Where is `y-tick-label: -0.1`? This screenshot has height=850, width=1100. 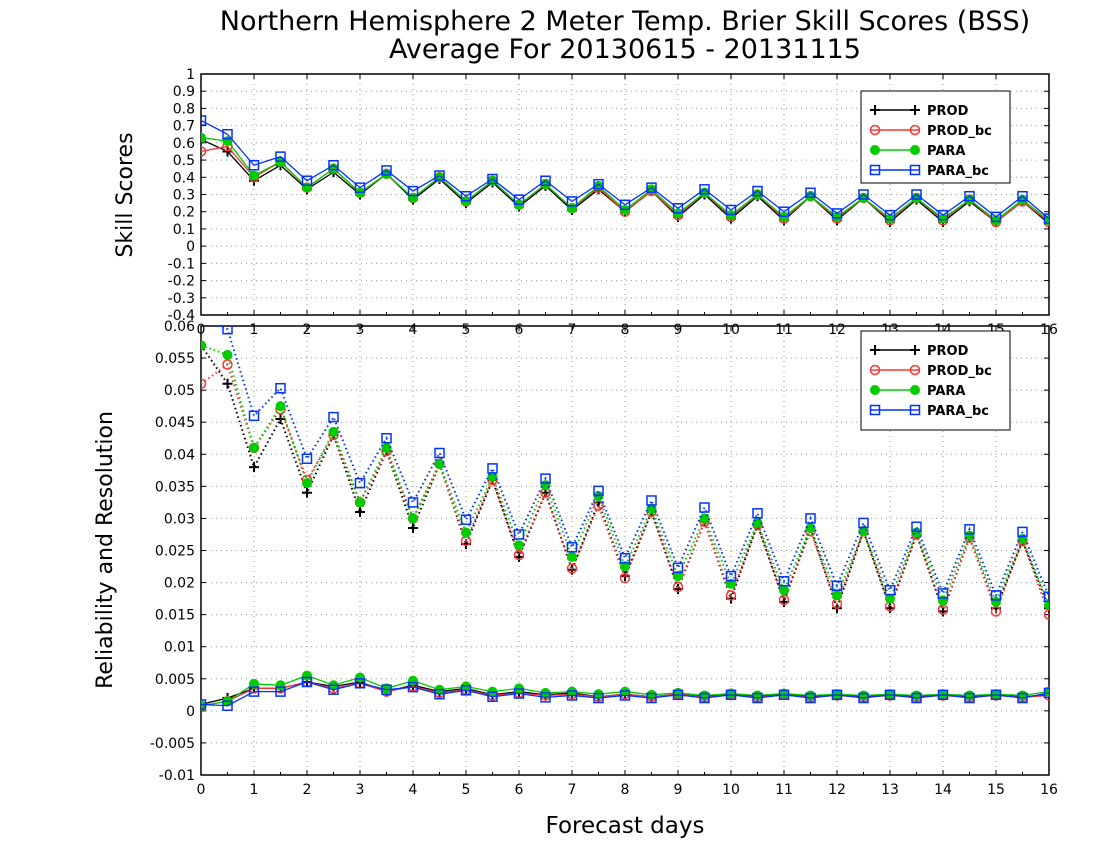
y-tick-label: -0.1 is located at coordinates (181, 264).